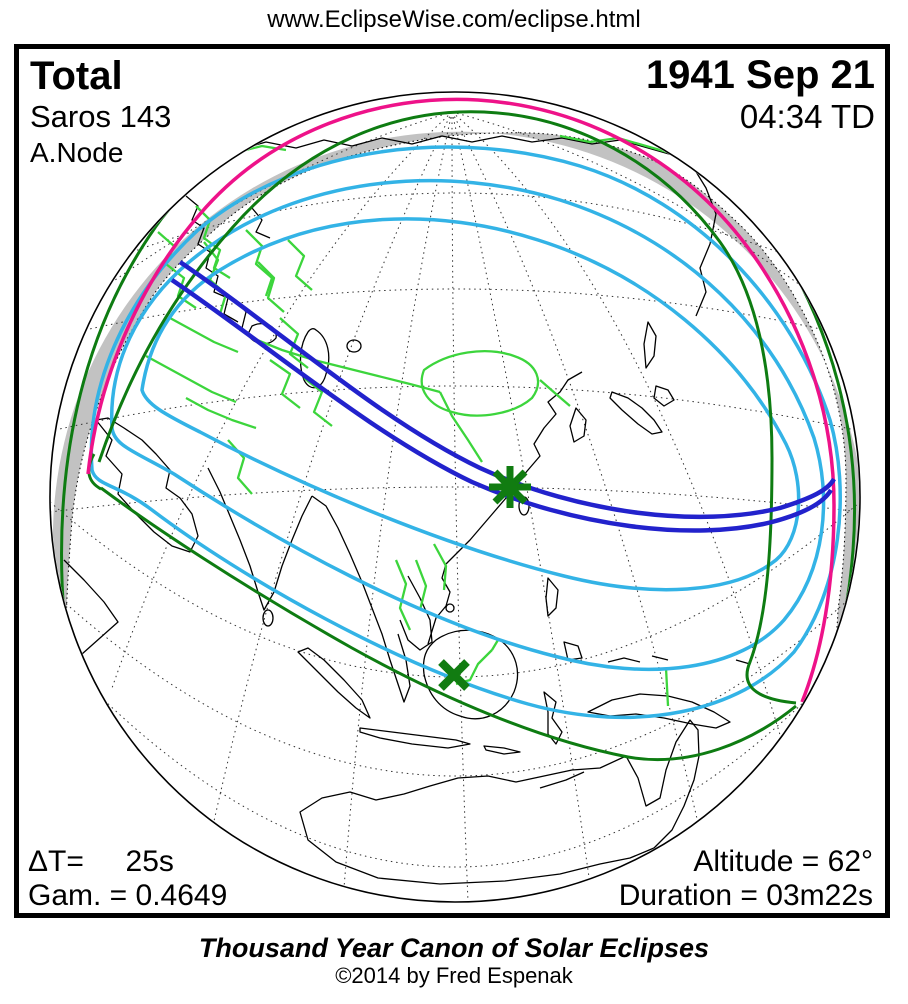 The width and height of the screenshot is (908, 1004). I want to click on gamma-value: Gam. = 0.4649, so click(128, 895).